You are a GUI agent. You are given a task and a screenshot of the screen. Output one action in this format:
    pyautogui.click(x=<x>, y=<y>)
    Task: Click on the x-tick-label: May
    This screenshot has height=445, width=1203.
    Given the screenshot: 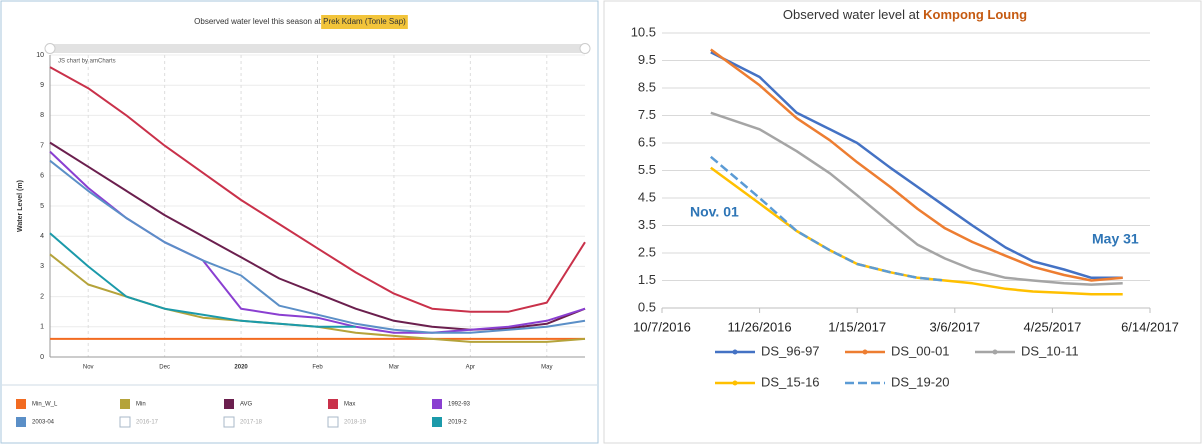 What is the action you would take?
    pyautogui.click(x=546, y=368)
    